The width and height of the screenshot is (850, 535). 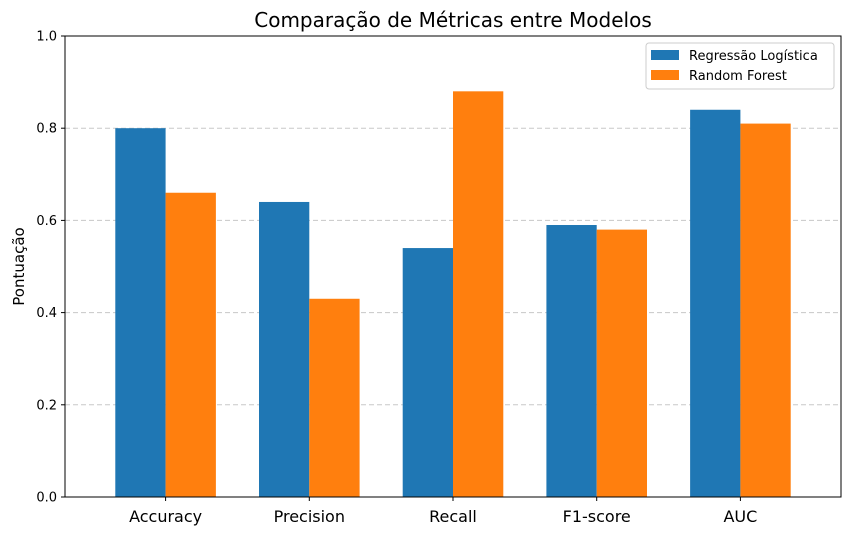 What do you see at coordinates (597, 516) in the screenshot?
I see `x-tick-label: F1-score` at bounding box center [597, 516].